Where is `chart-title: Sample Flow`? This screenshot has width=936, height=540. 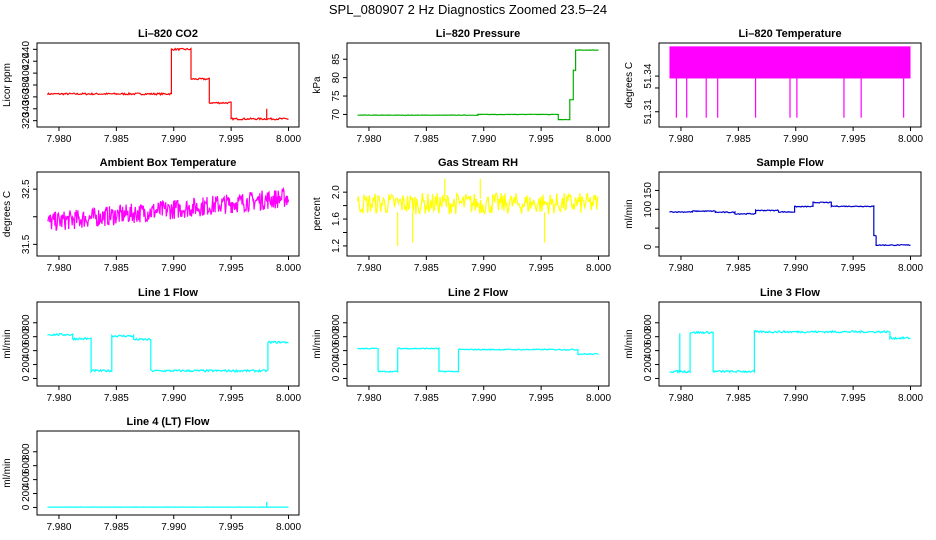
chart-title: Sample Flow is located at coordinates (790, 163).